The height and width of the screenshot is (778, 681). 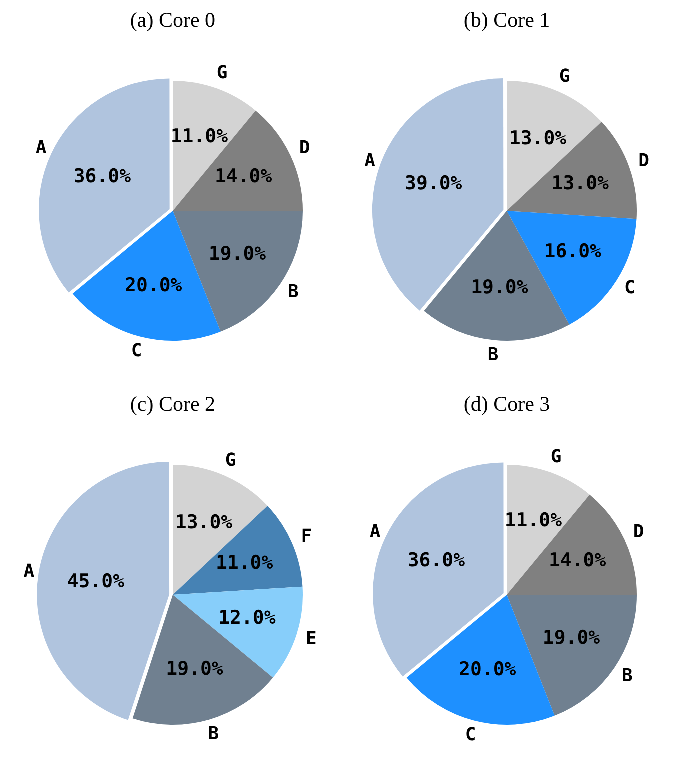 What do you see at coordinates (173, 405) in the screenshot?
I see `chart-title: (c) Core 2` at bounding box center [173, 405].